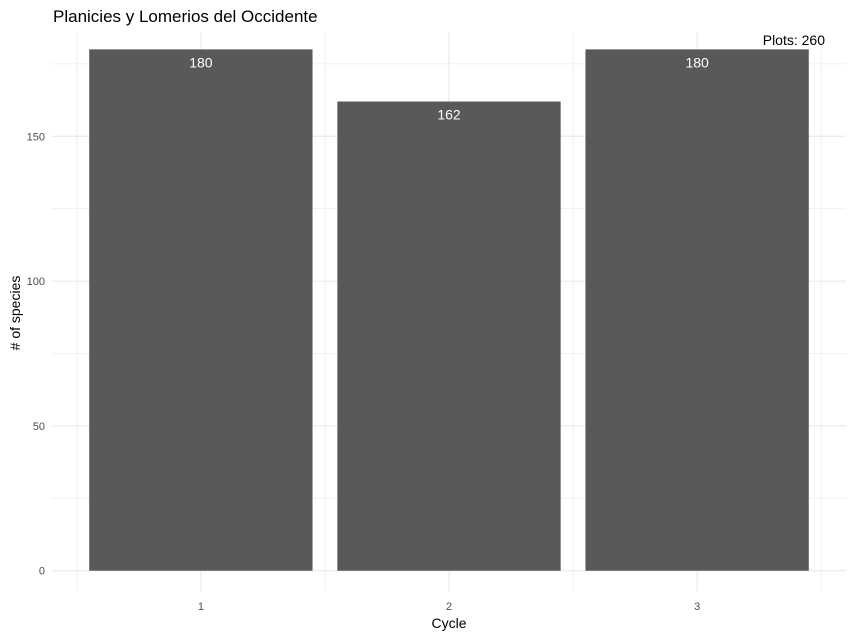 This screenshot has height=638, width=854. I want to click on x-tick-label: 3, so click(697, 607).